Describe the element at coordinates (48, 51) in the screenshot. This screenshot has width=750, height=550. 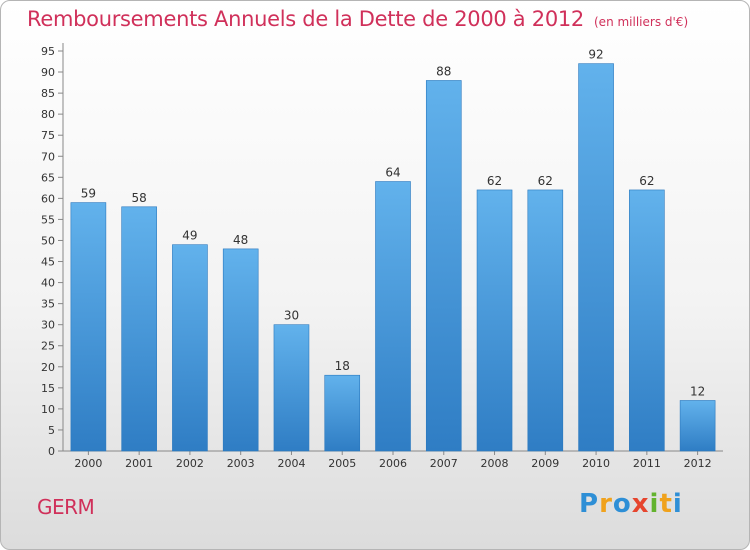
I see `y-tick-label: 95` at that location.